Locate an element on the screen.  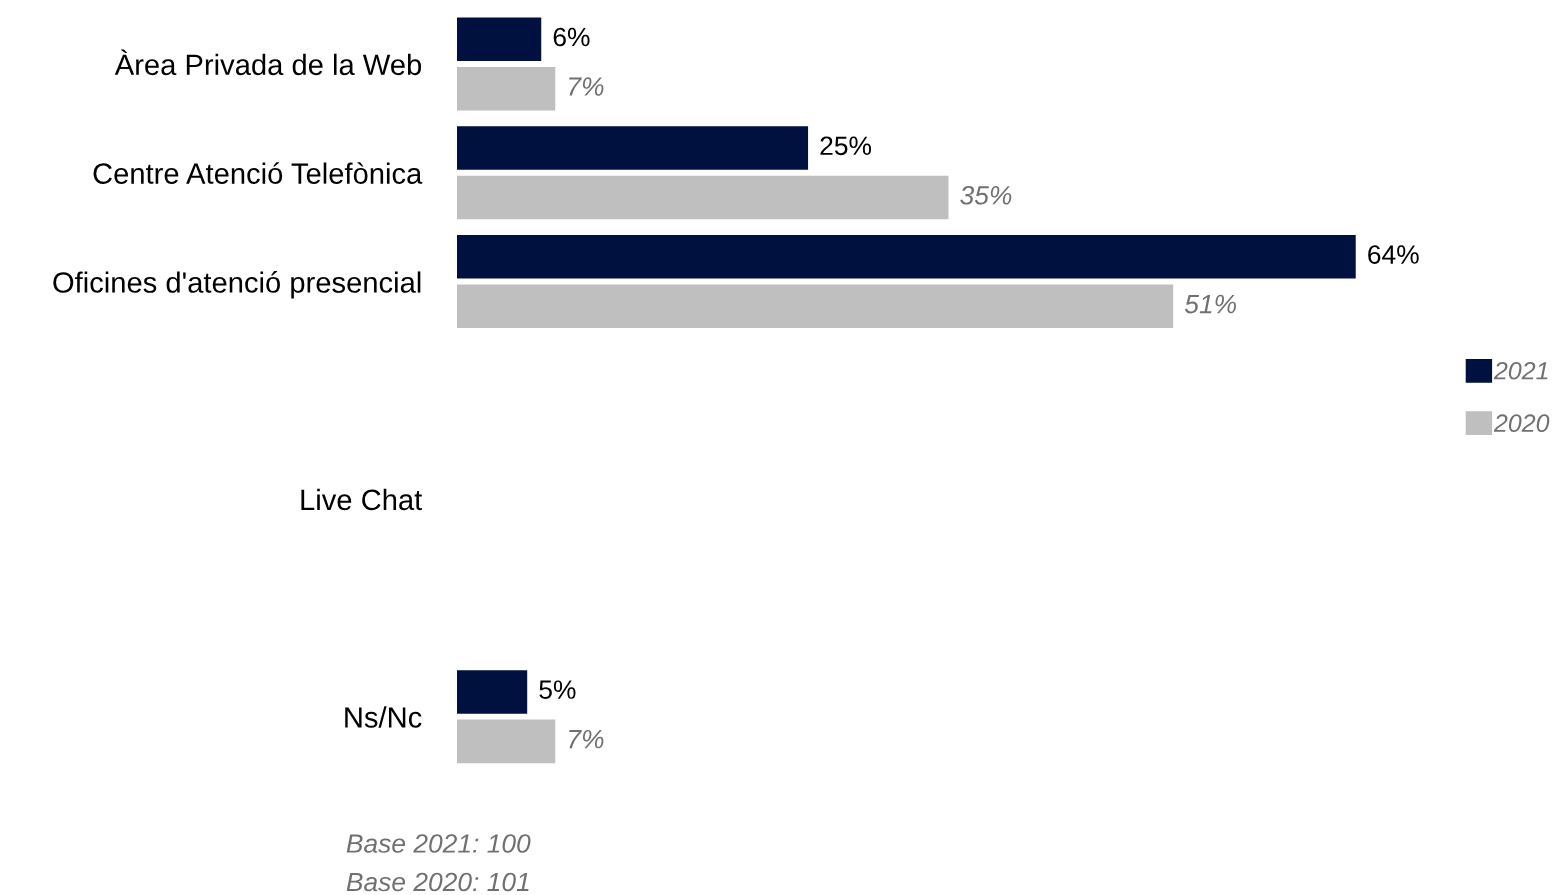
y-tick-label: Àrea Privada de la Web is located at coordinates (268, 62).